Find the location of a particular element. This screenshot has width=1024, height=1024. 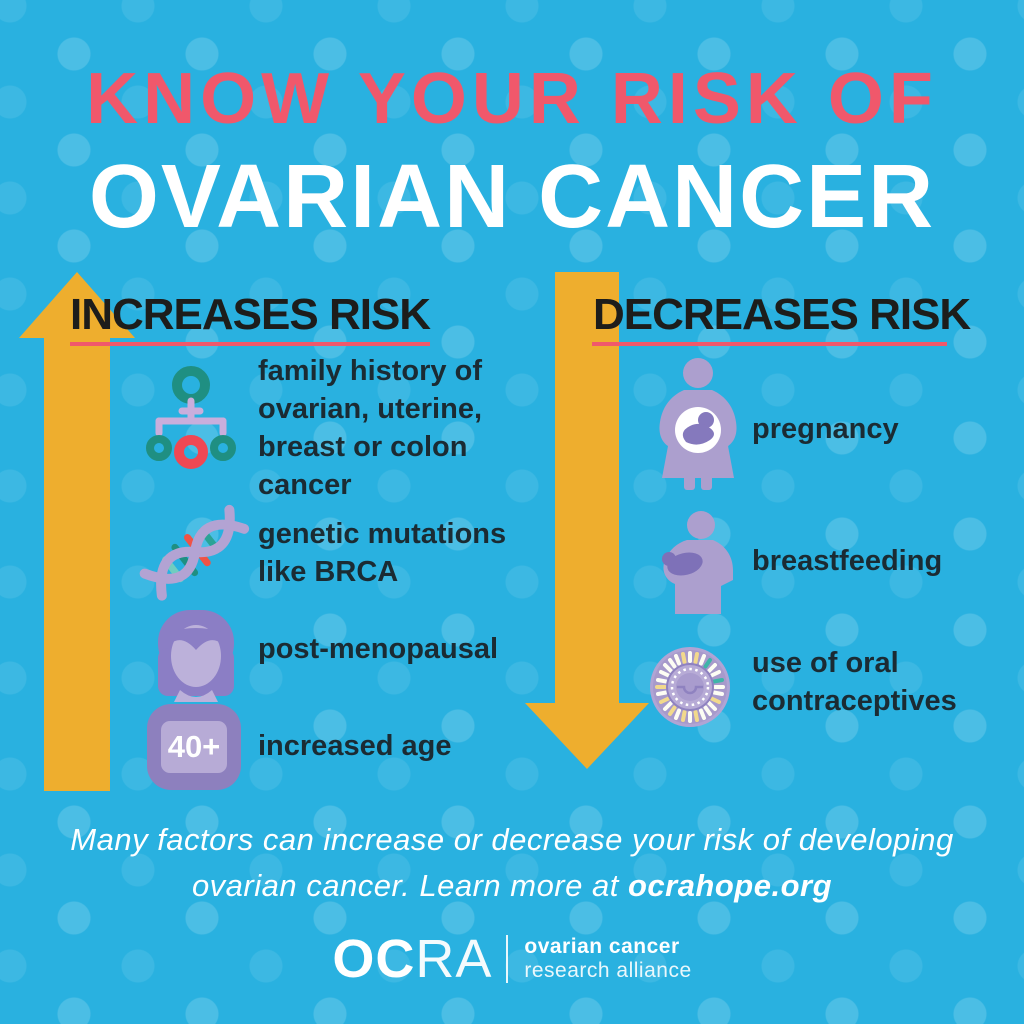

menopause-woman-icon is located at coordinates (195, 656).